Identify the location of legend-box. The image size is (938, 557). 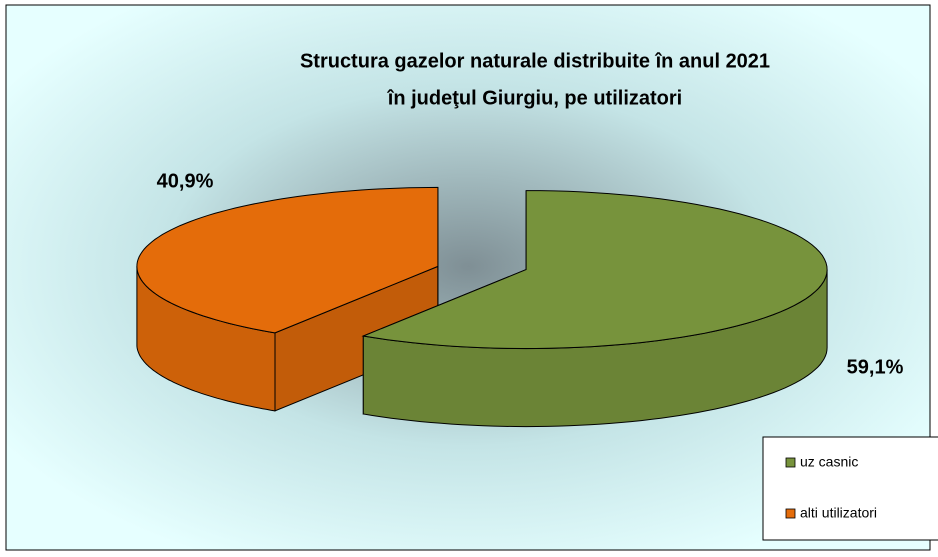
(850, 488).